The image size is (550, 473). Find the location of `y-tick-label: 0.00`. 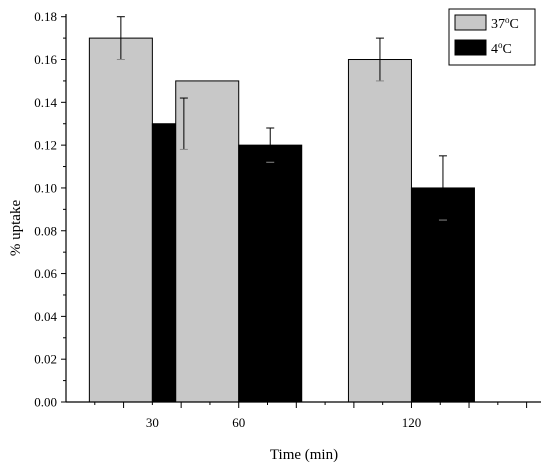

y-tick-label: 0.00 is located at coordinates (45, 402).